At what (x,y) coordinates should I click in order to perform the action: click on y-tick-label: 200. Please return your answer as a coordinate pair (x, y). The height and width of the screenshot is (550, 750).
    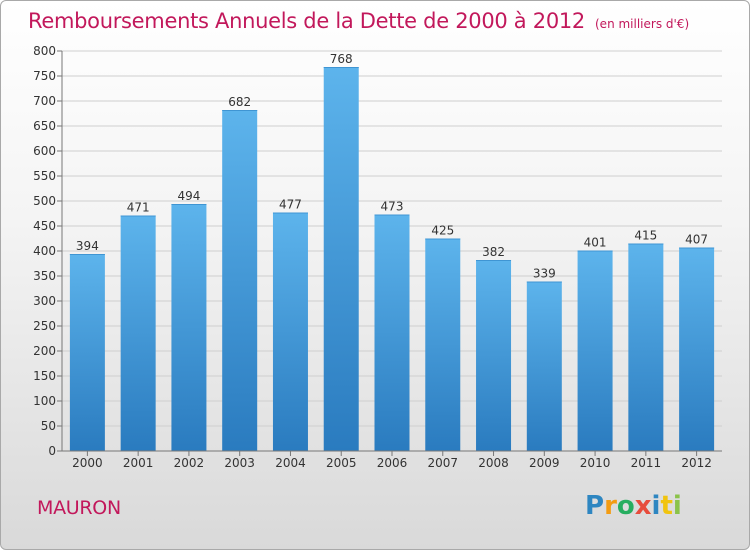
    Looking at the image, I should click on (44, 351).